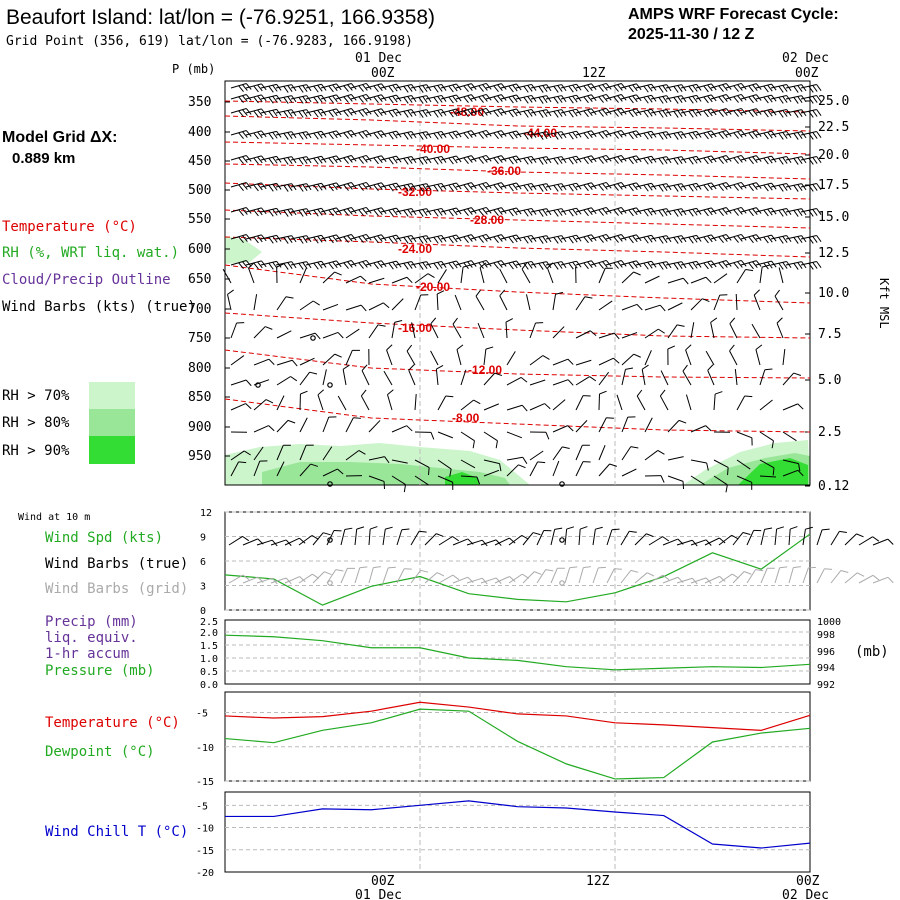 The width and height of the screenshot is (900, 900). What do you see at coordinates (378, 58) in the screenshot?
I see `top-date-1: 01 Dec` at bounding box center [378, 58].